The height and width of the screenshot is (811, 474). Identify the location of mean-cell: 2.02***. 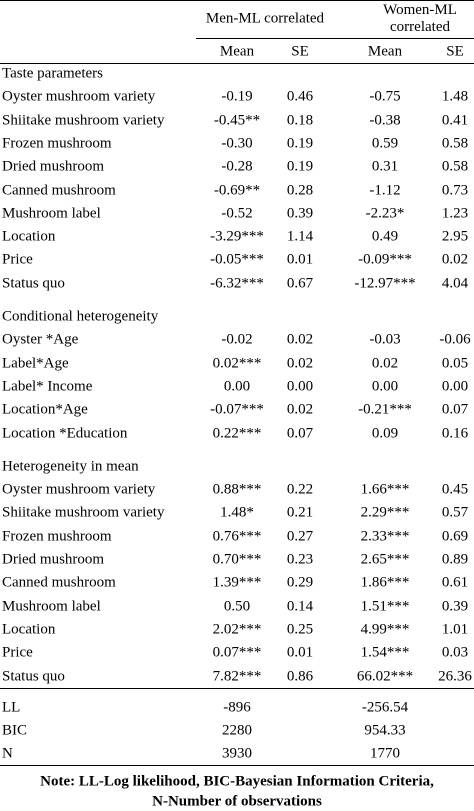
(237, 629).